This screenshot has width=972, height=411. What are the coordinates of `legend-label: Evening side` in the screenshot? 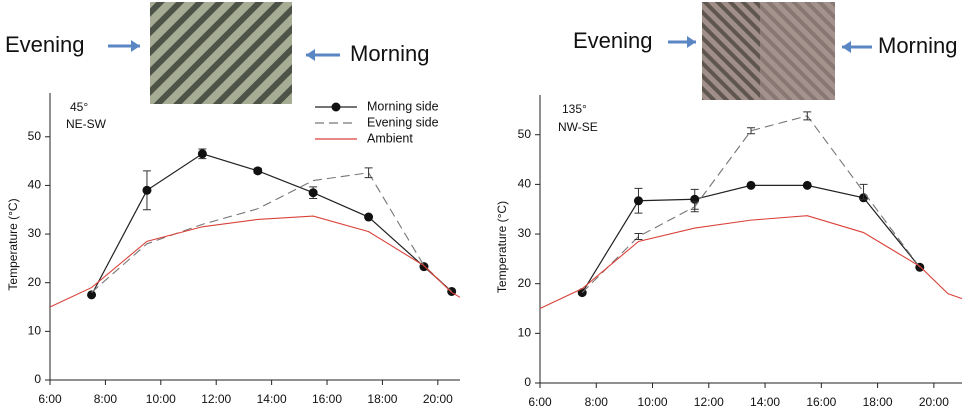 It's located at (403, 122).